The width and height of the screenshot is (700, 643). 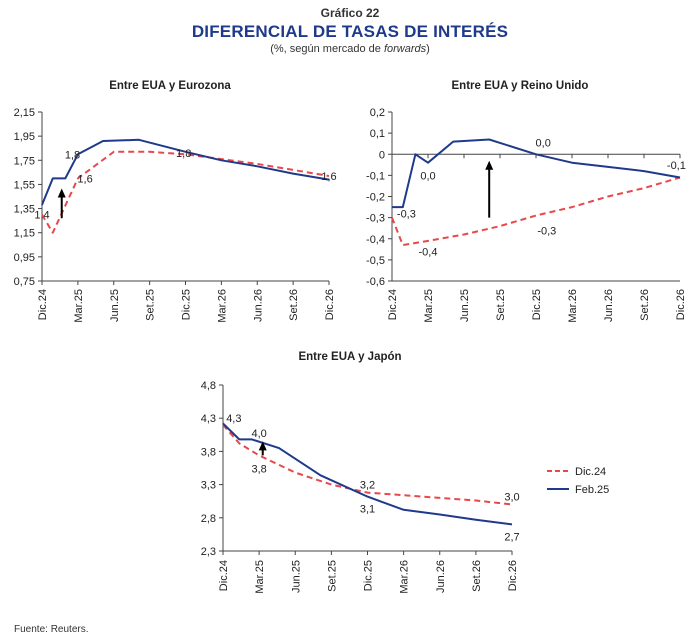 I want to click on figure-subtitle: (%, según mercado de forwards), so click(x=350, y=49).